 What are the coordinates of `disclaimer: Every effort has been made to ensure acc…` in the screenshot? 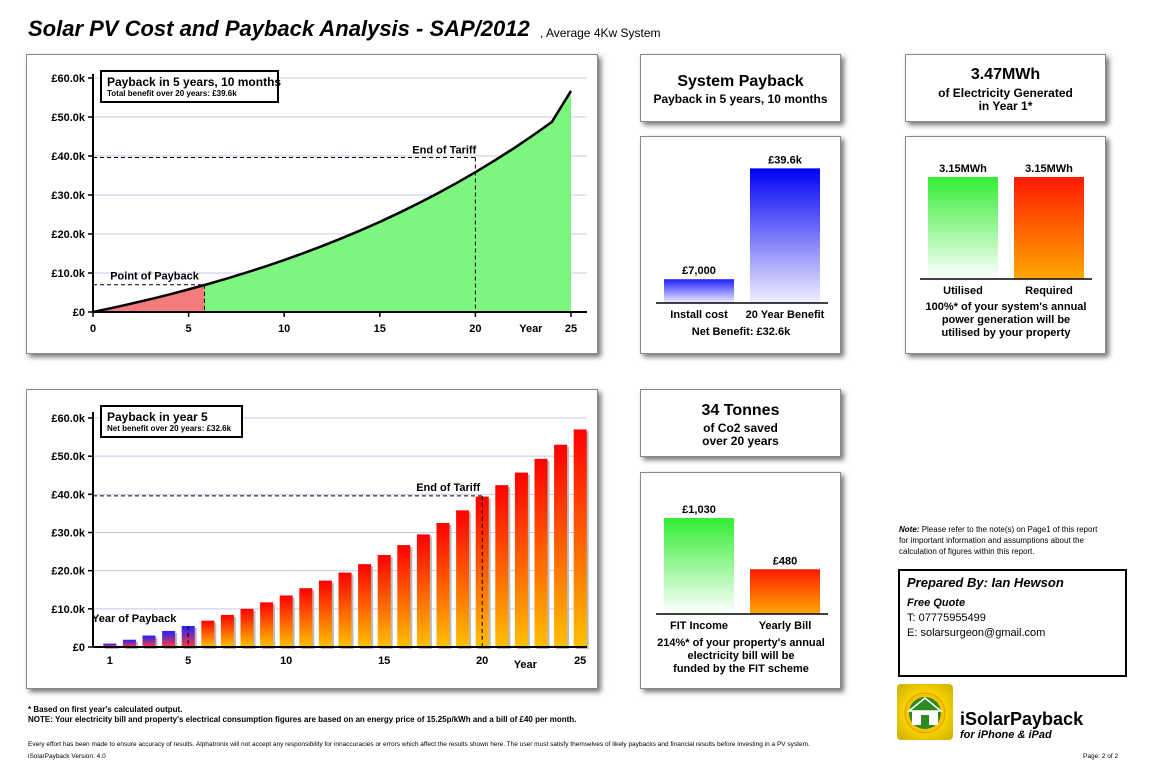 It's located at (419, 744).